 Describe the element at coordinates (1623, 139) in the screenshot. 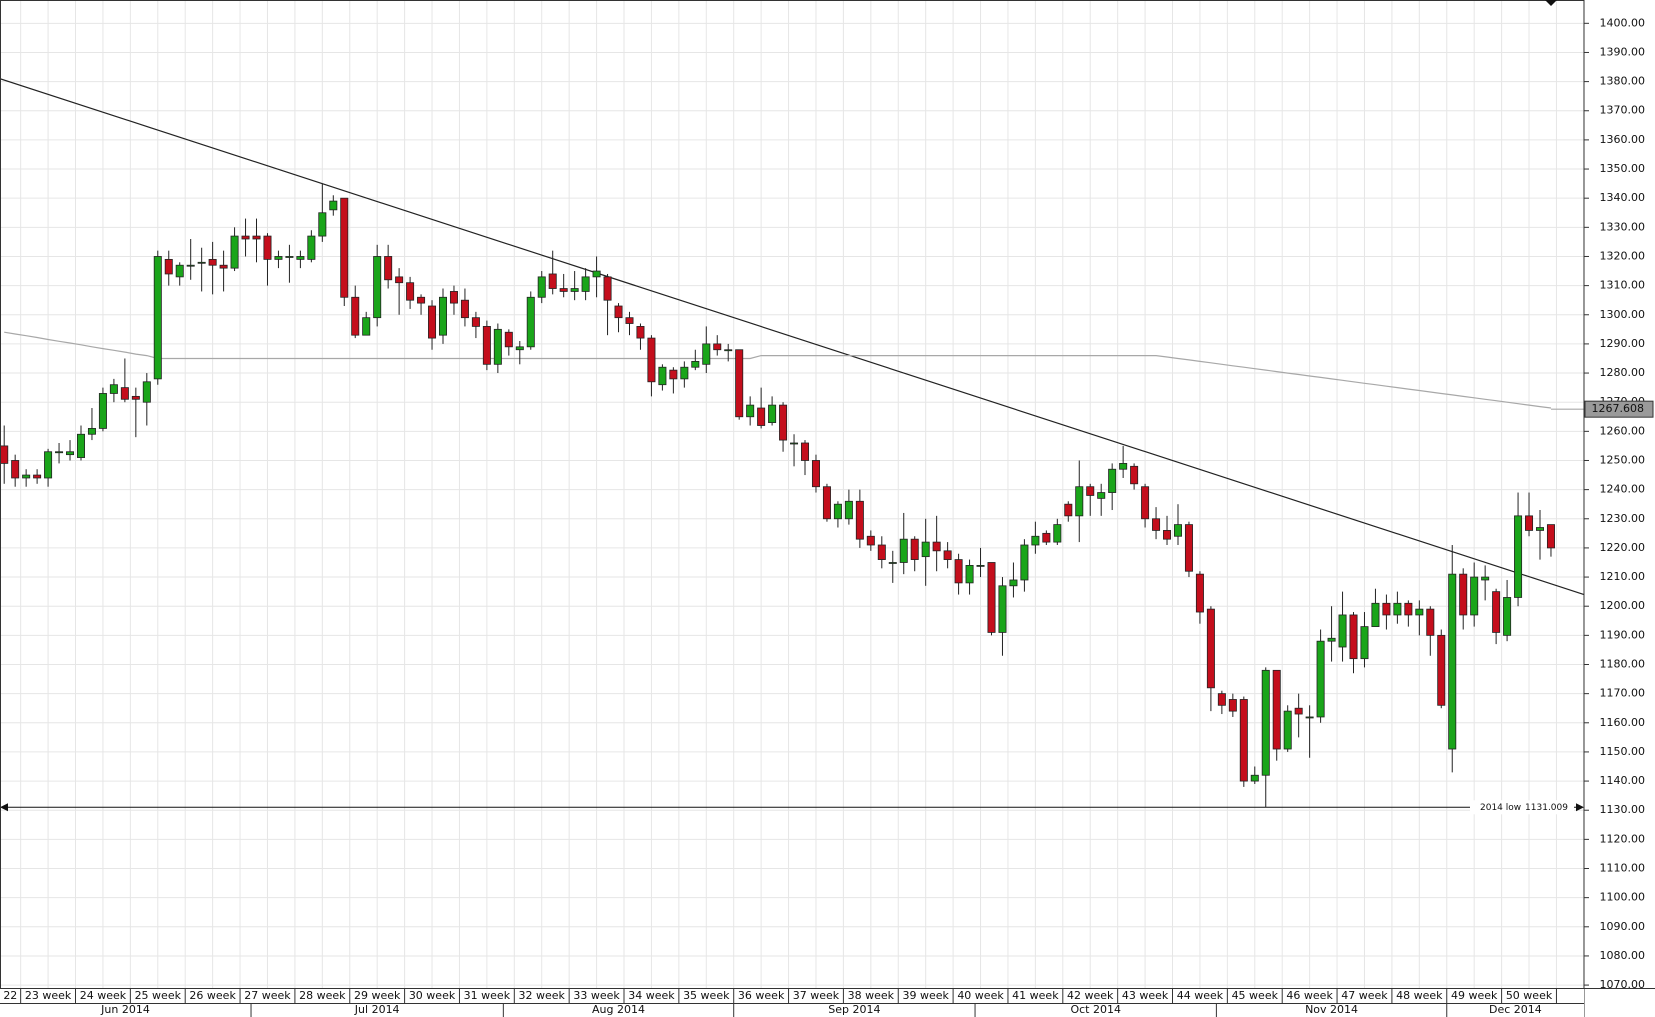

I see `y-tick-label: 1360.00` at that location.